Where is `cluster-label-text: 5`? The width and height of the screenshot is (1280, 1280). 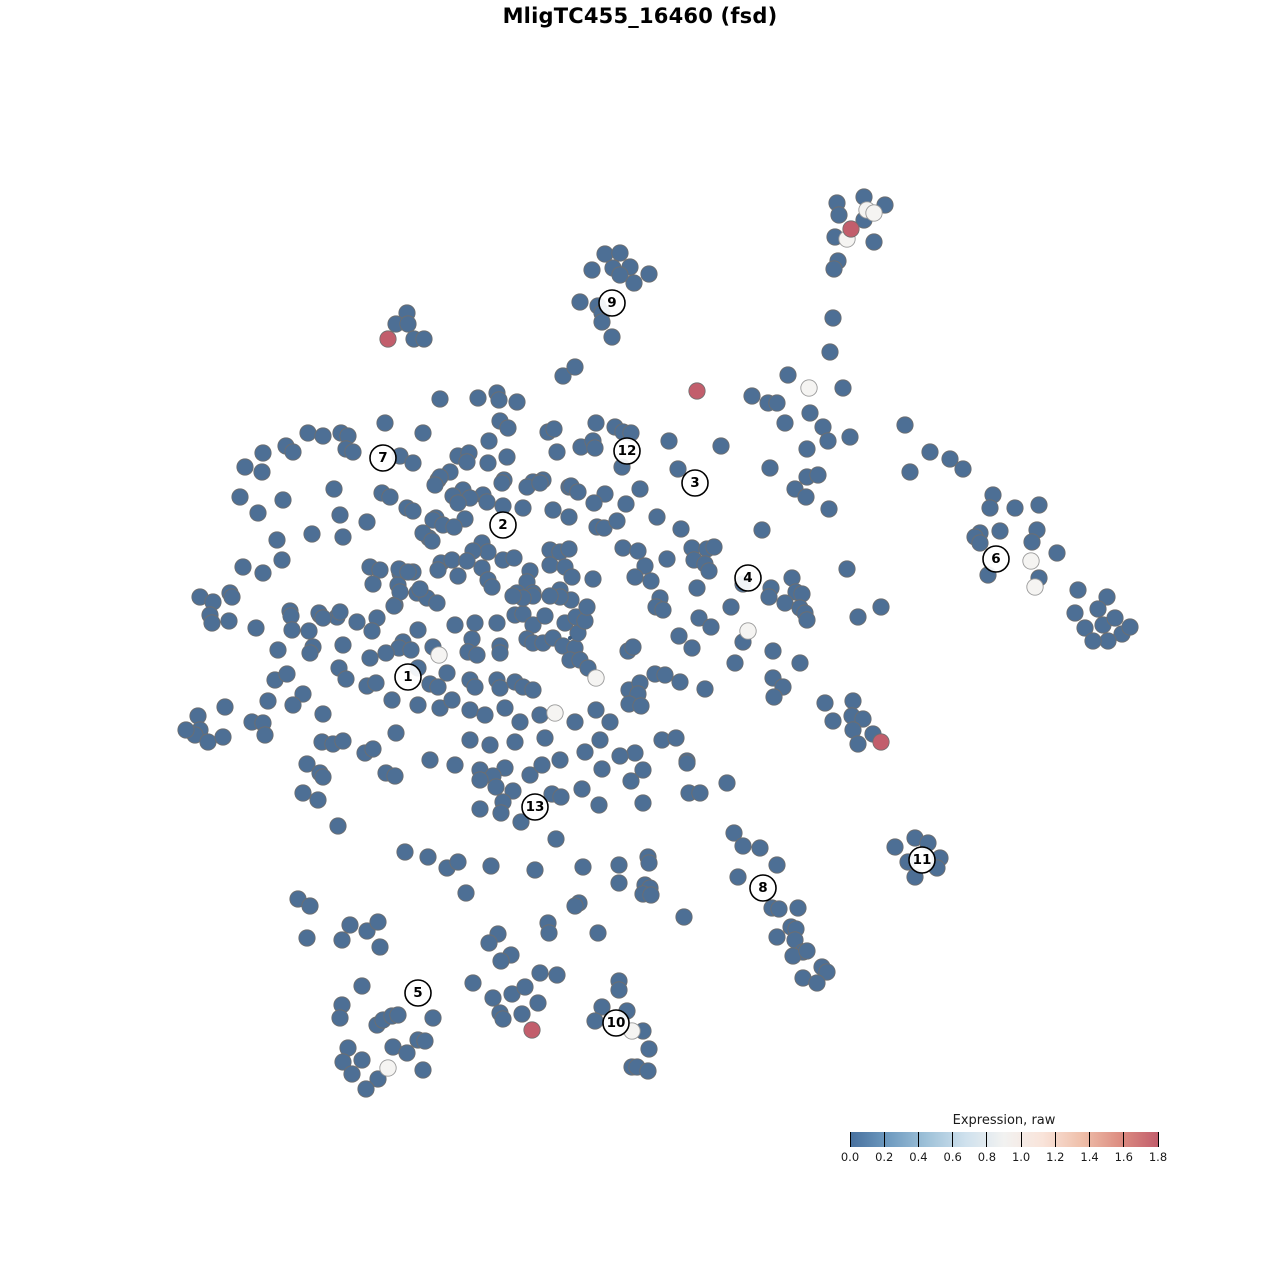 cluster-label-text: 5 is located at coordinates (417, 993).